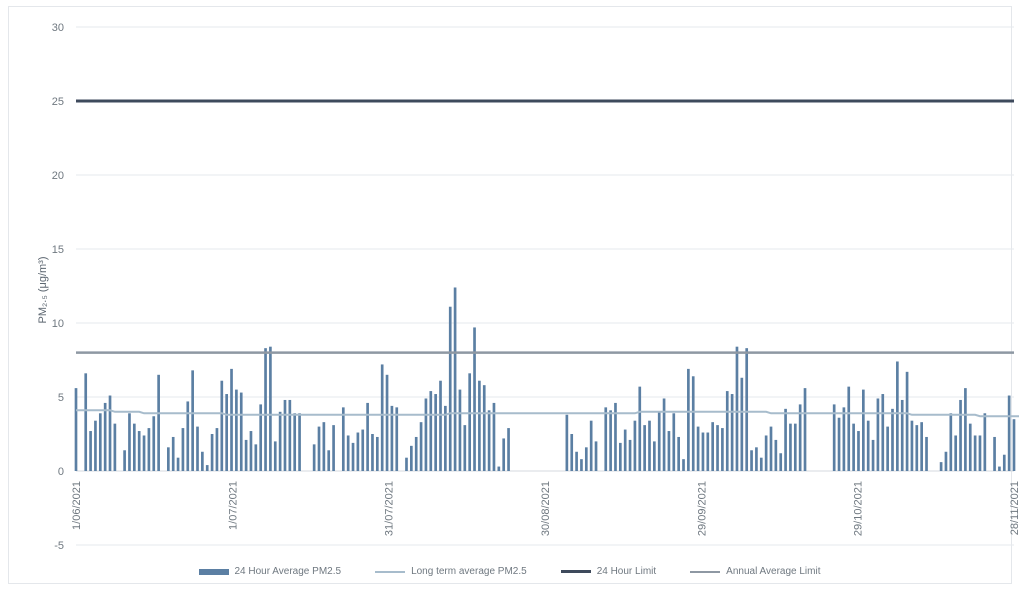 This screenshot has width=1019, height=591. I want to click on legend-item-long-term-average: Long term average PM2.5, so click(451, 571).